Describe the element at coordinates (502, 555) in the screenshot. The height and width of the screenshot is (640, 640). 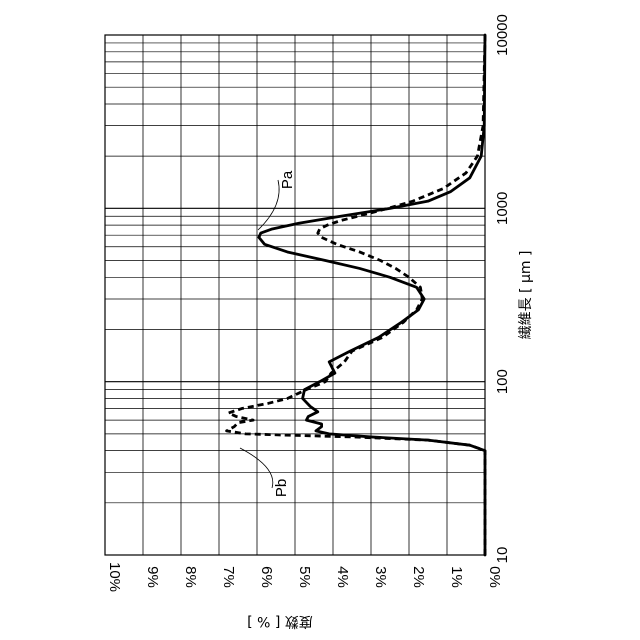
I see `x-tick-label: 10` at that location.